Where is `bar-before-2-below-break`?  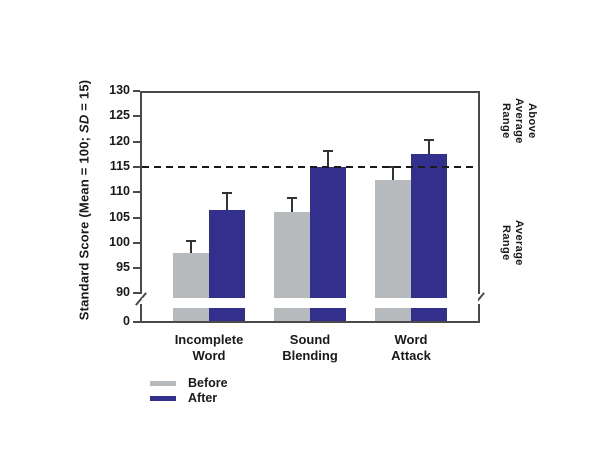 bar-before-2-below-break is located at coordinates (393, 314).